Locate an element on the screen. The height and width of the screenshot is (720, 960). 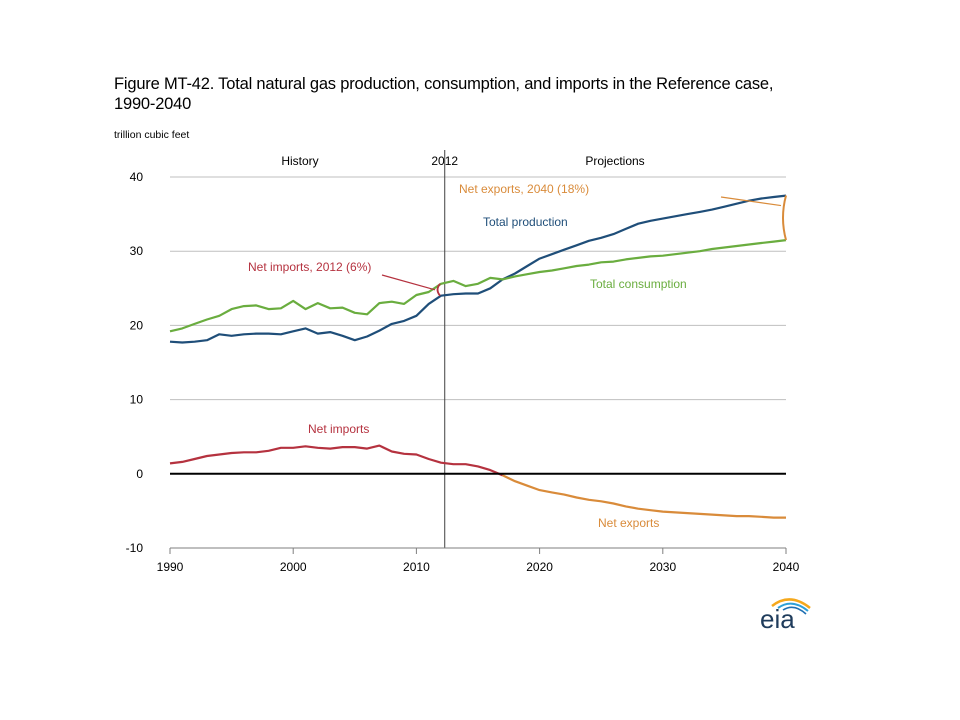
series-line-net-exports is located at coordinates (644, 496).